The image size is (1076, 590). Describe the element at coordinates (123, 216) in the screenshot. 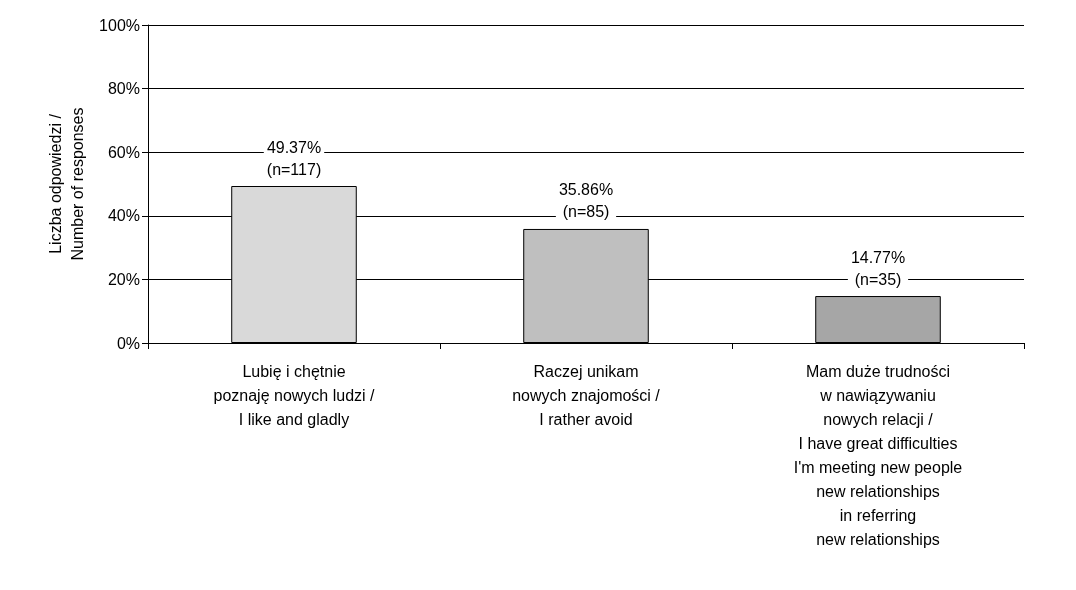

I see `y-tick-label: 40%` at that location.